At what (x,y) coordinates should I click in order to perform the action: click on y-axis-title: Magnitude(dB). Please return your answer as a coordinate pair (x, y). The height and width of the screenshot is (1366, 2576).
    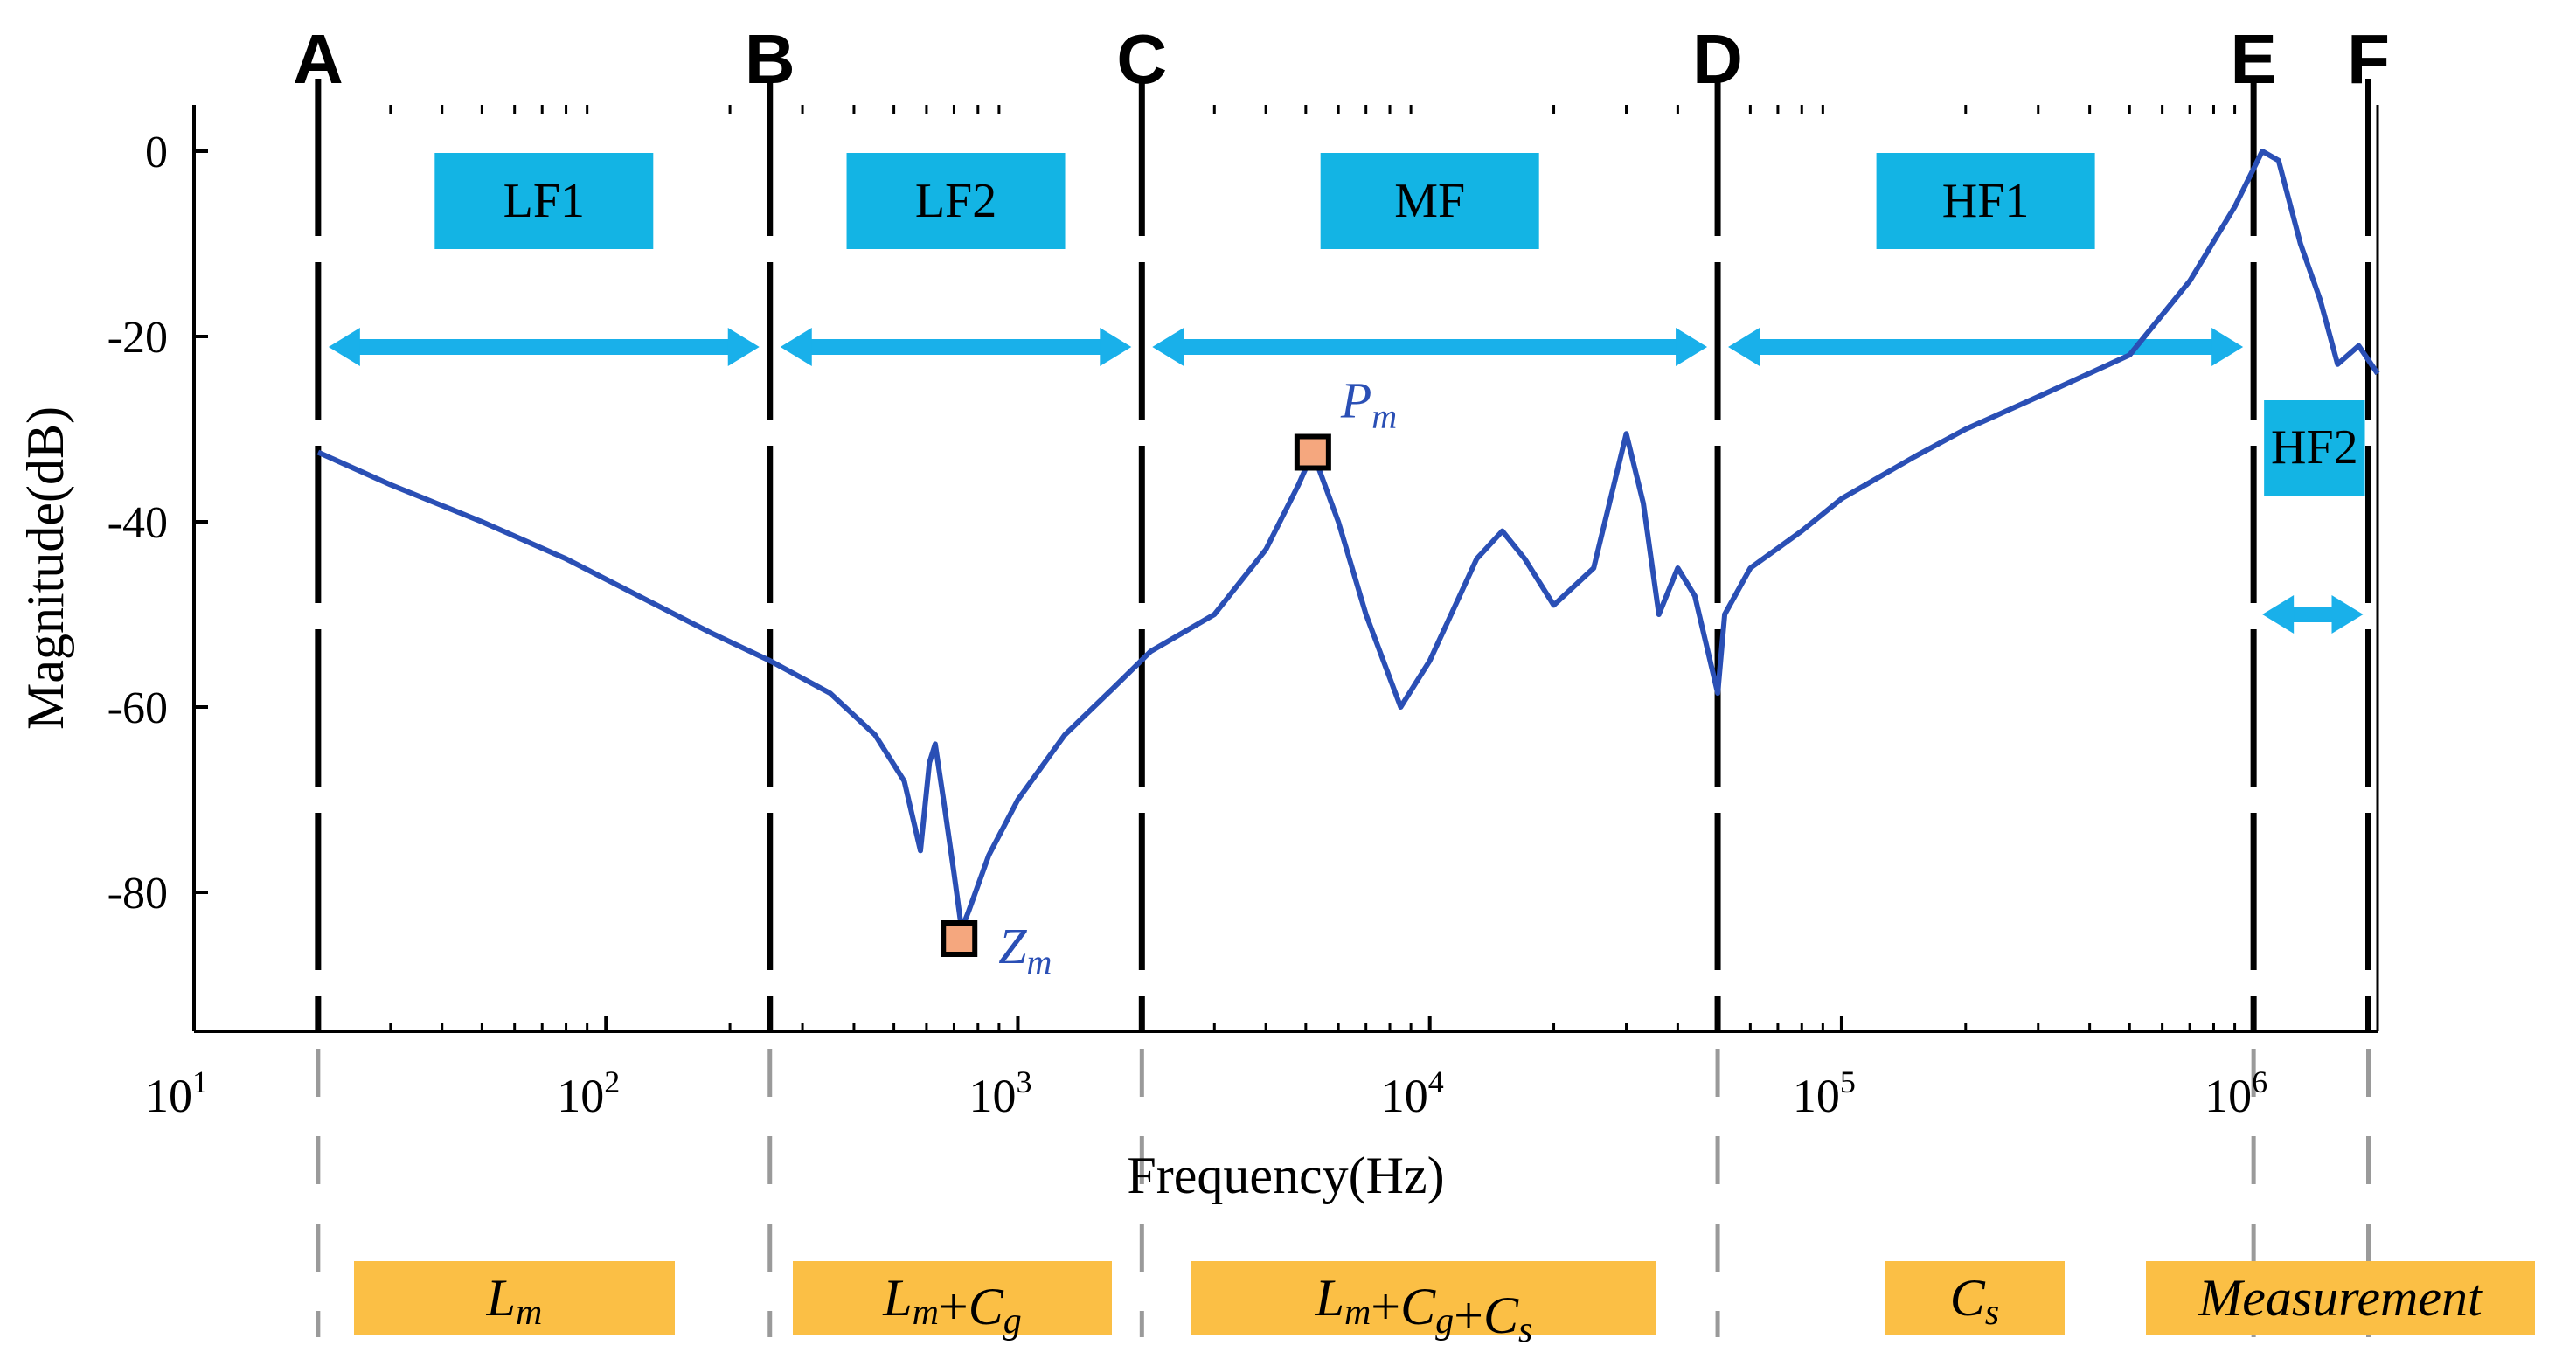
    Looking at the image, I should click on (45, 568).